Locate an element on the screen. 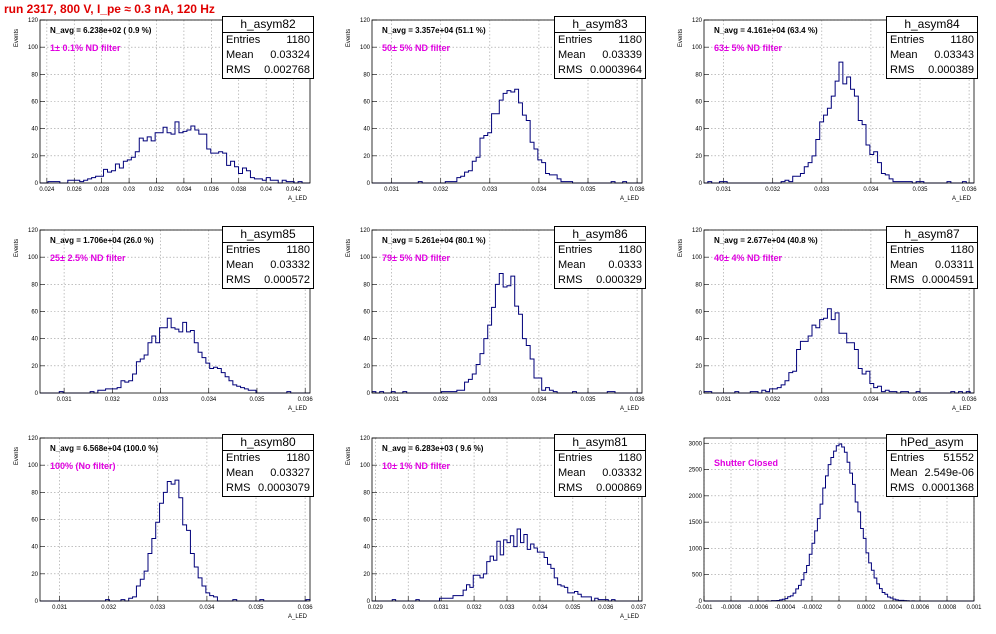 Image resolution: width=996 pixels, height=634 pixels. y-tick-label: 100 is located at coordinates (33, 48).